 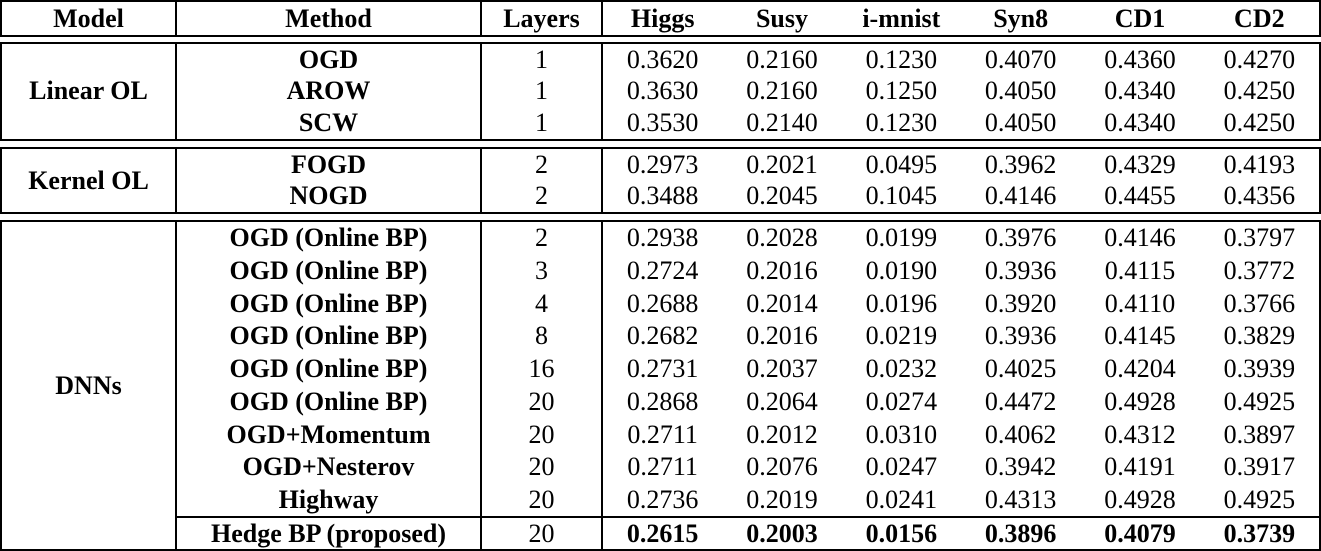 What do you see at coordinates (901, 91) in the screenshot?
I see `value-cell: 0.1250` at bounding box center [901, 91].